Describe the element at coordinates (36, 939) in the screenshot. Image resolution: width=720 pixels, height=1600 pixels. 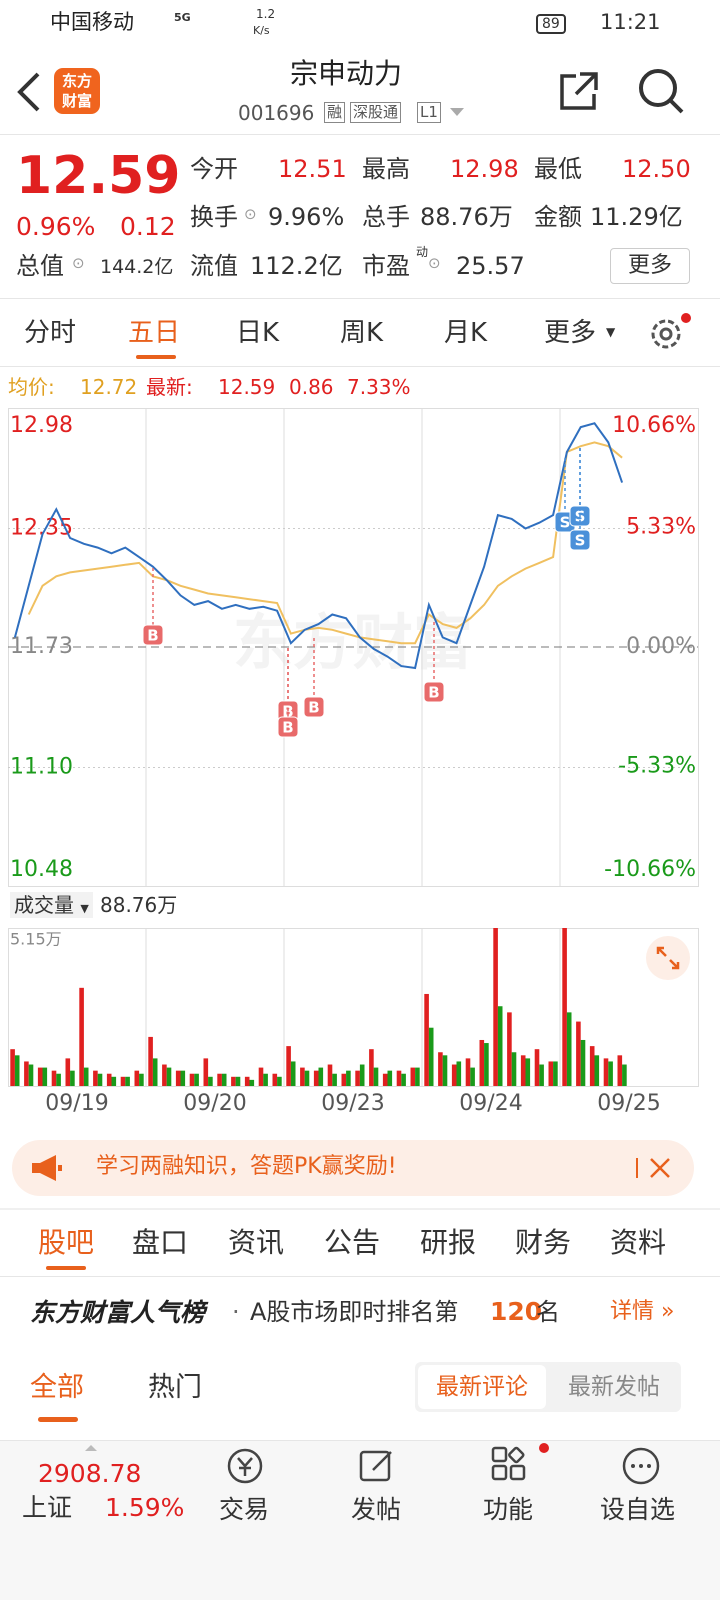
I see `y-tick-label: 5.15万` at that location.